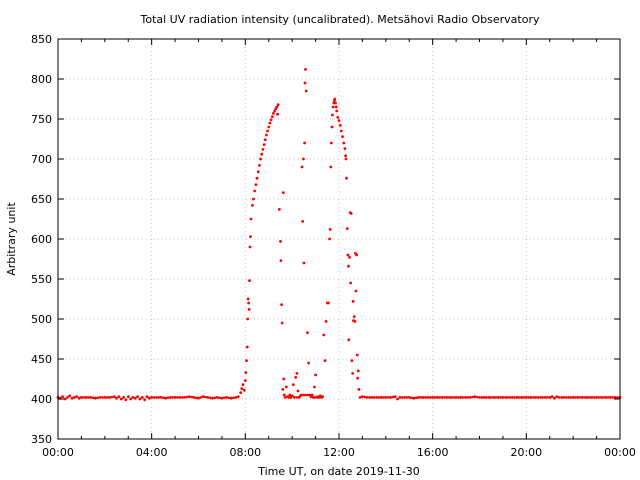 The width and height of the screenshot is (640, 480). Describe the element at coordinates (41, 119) in the screenshot. I see `y-tick-label: 750` at that location.